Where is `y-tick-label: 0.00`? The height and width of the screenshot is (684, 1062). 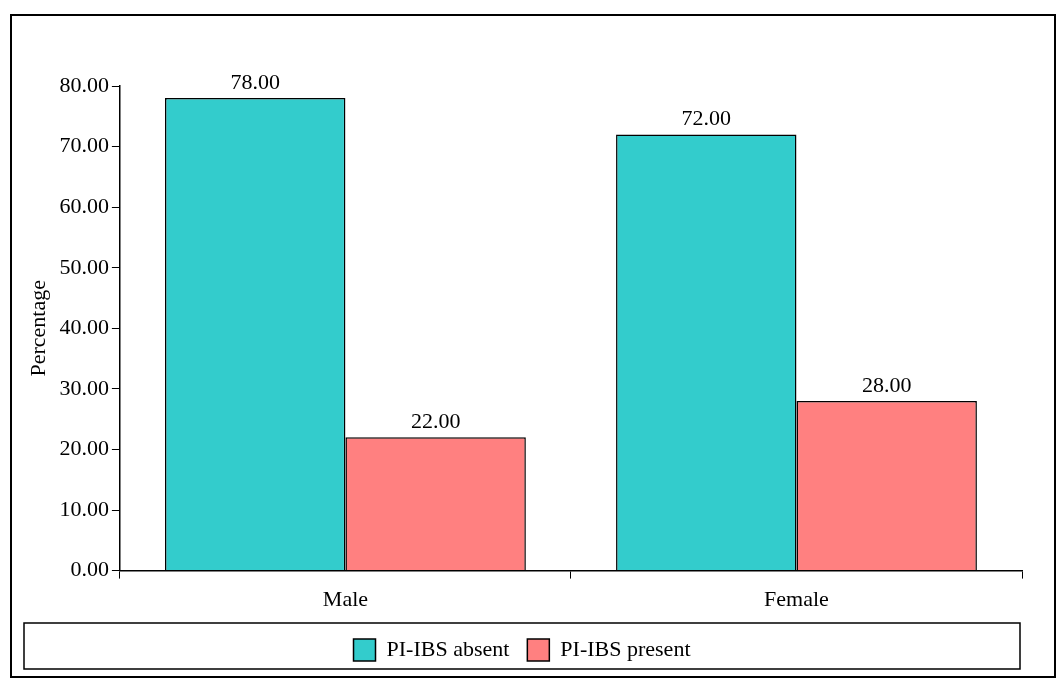
y-tick-label: 0.00 is located at coordinates (89, 569).